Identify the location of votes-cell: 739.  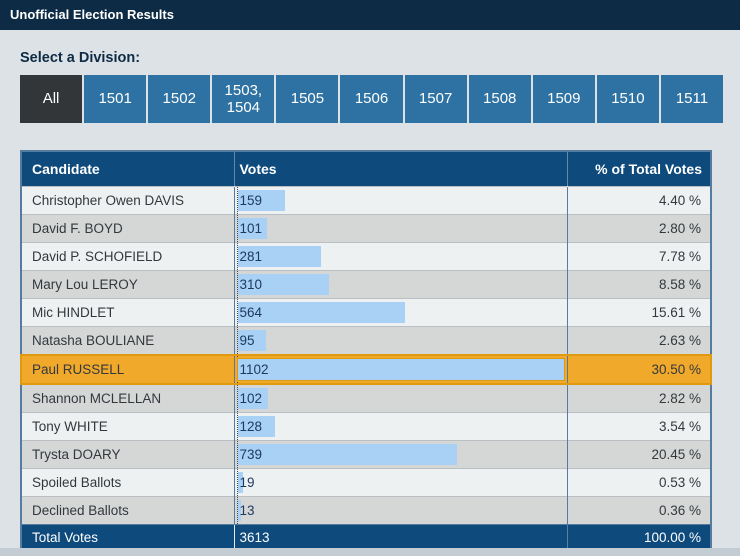
(400, 453).